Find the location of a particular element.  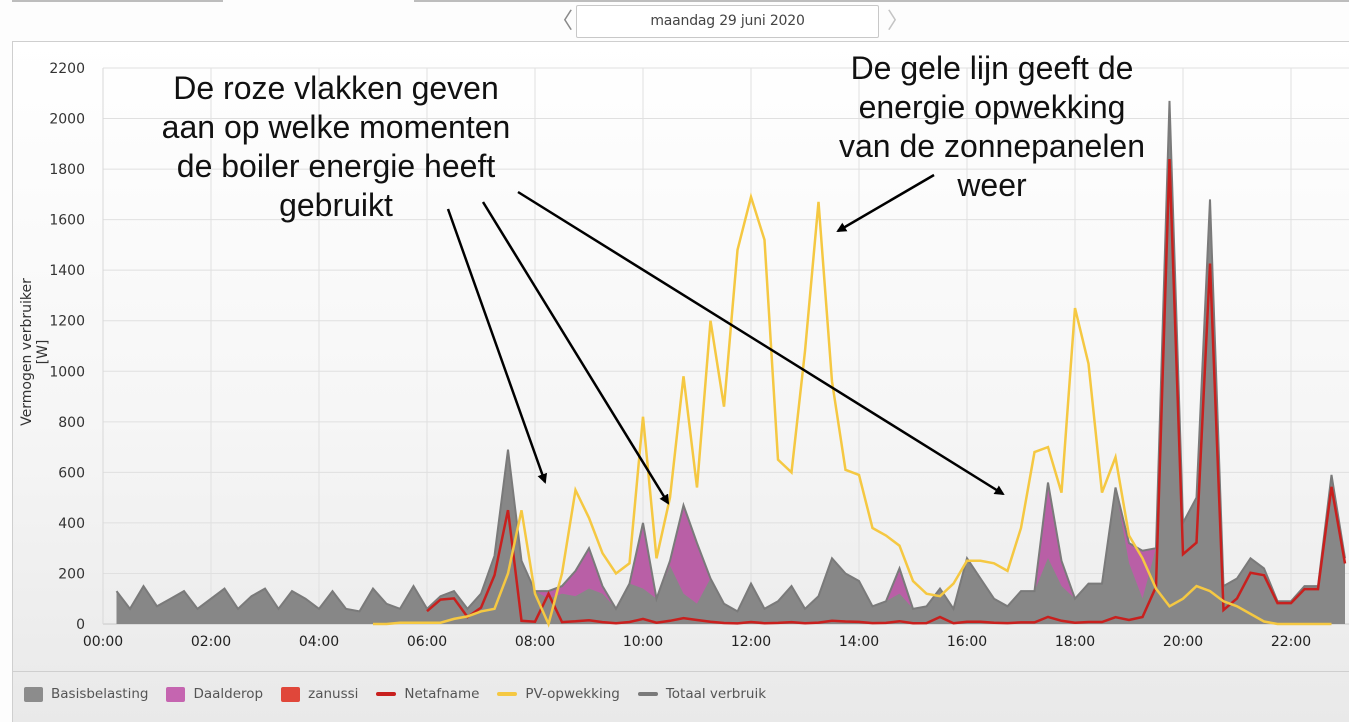

svg-text: 200 is located at coordinates (71, 574).